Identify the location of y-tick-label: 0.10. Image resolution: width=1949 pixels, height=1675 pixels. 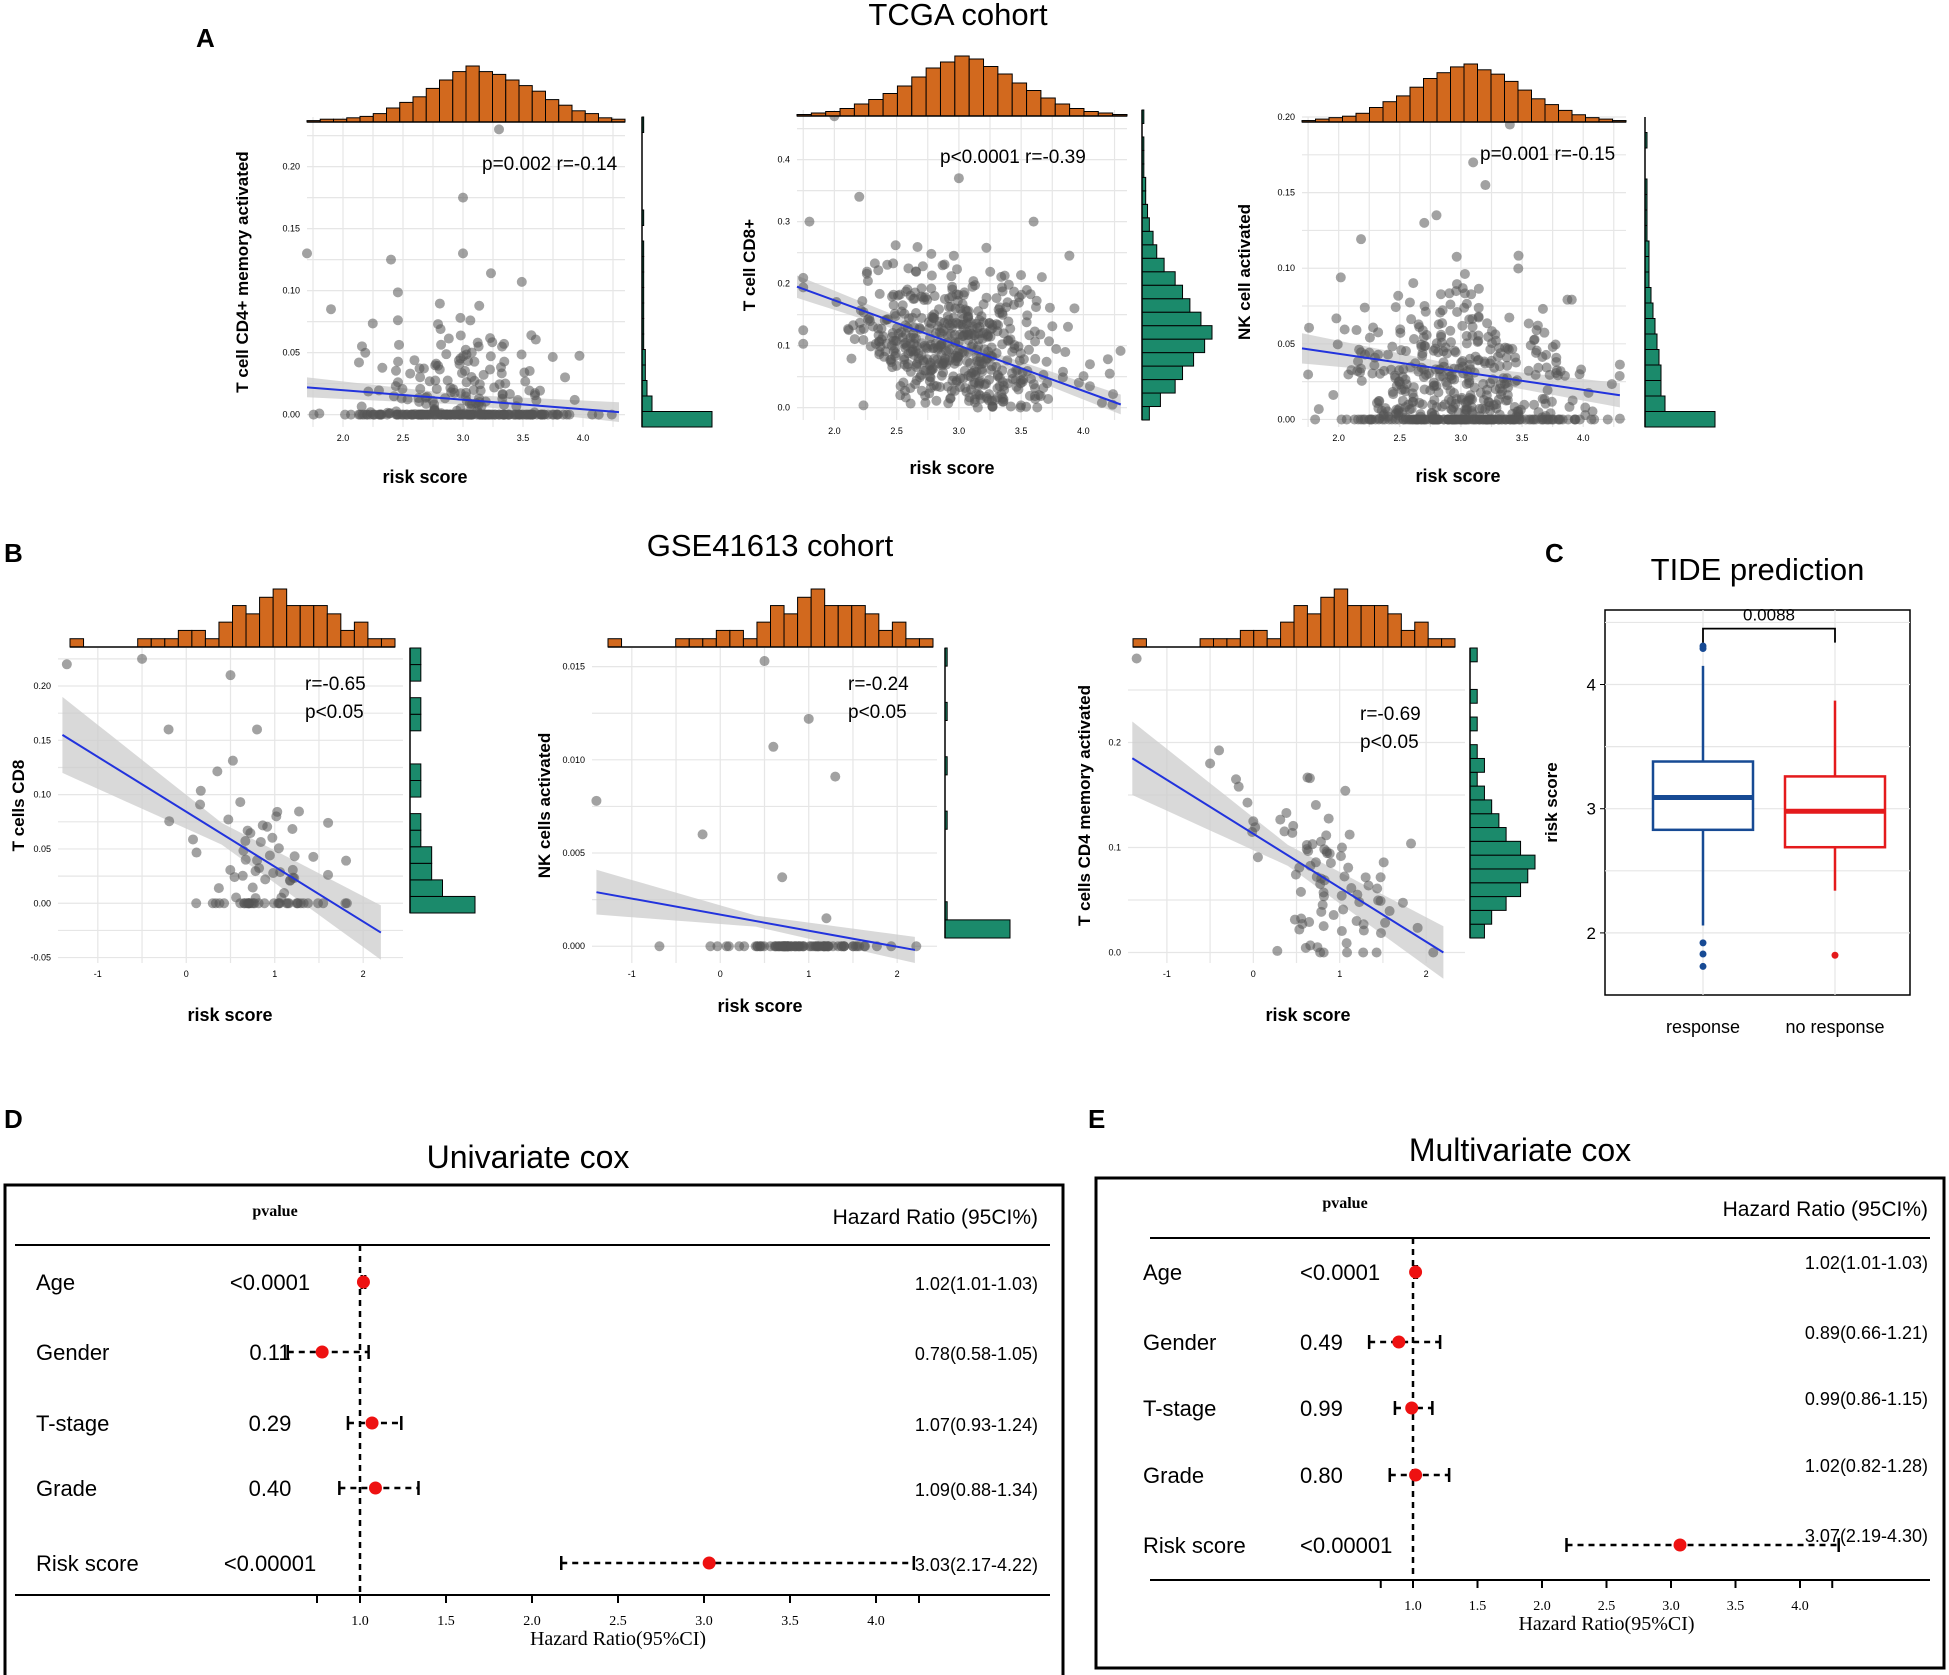
(291, 291).